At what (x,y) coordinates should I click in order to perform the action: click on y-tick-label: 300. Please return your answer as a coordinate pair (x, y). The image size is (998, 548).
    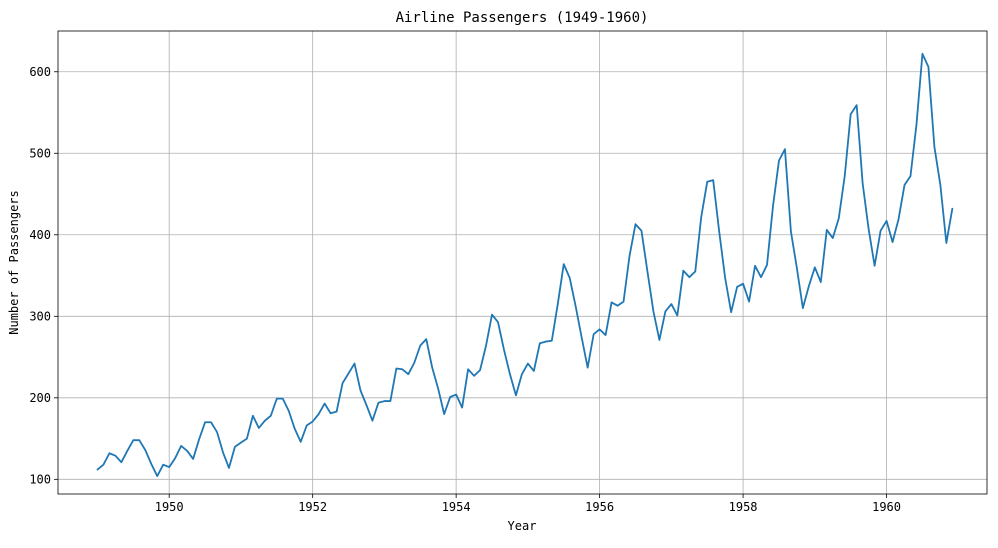
    Looking at the image, I should click on (40, 316).